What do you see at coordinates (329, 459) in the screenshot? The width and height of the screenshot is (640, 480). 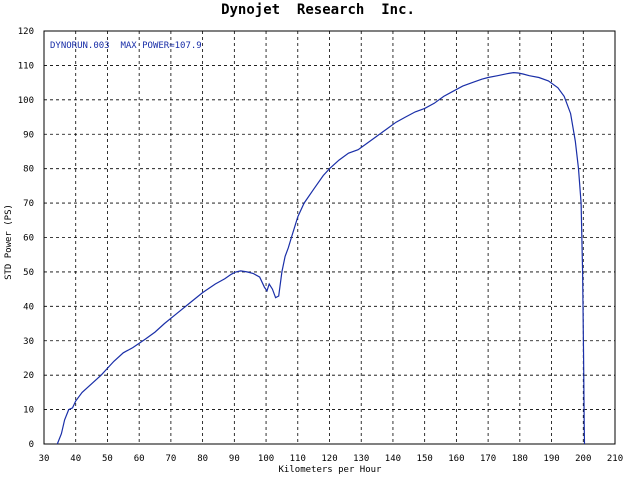 I see `x-tick-label: 120` at bounding box center [329, 459].